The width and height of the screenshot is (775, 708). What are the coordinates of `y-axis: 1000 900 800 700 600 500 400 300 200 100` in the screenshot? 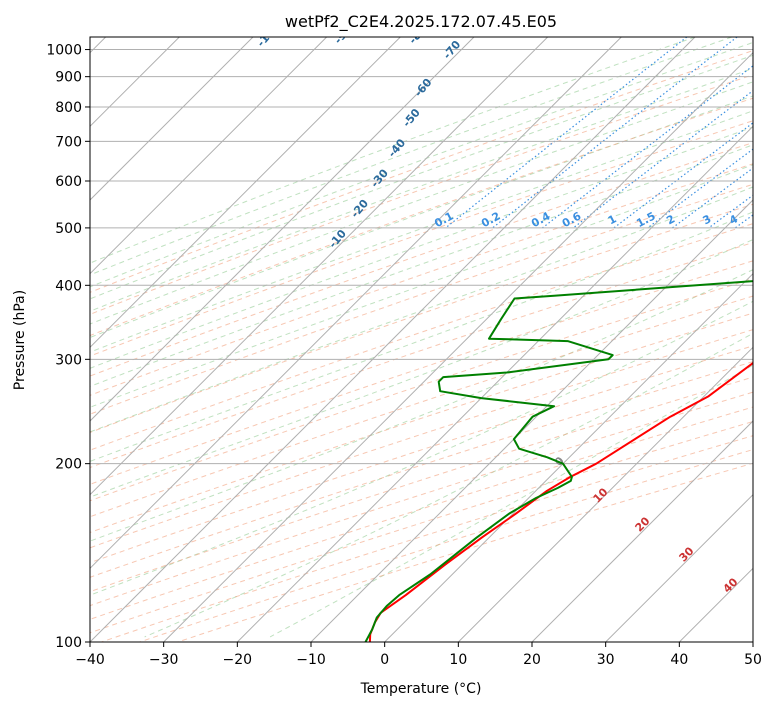 It's located at (68, 347).